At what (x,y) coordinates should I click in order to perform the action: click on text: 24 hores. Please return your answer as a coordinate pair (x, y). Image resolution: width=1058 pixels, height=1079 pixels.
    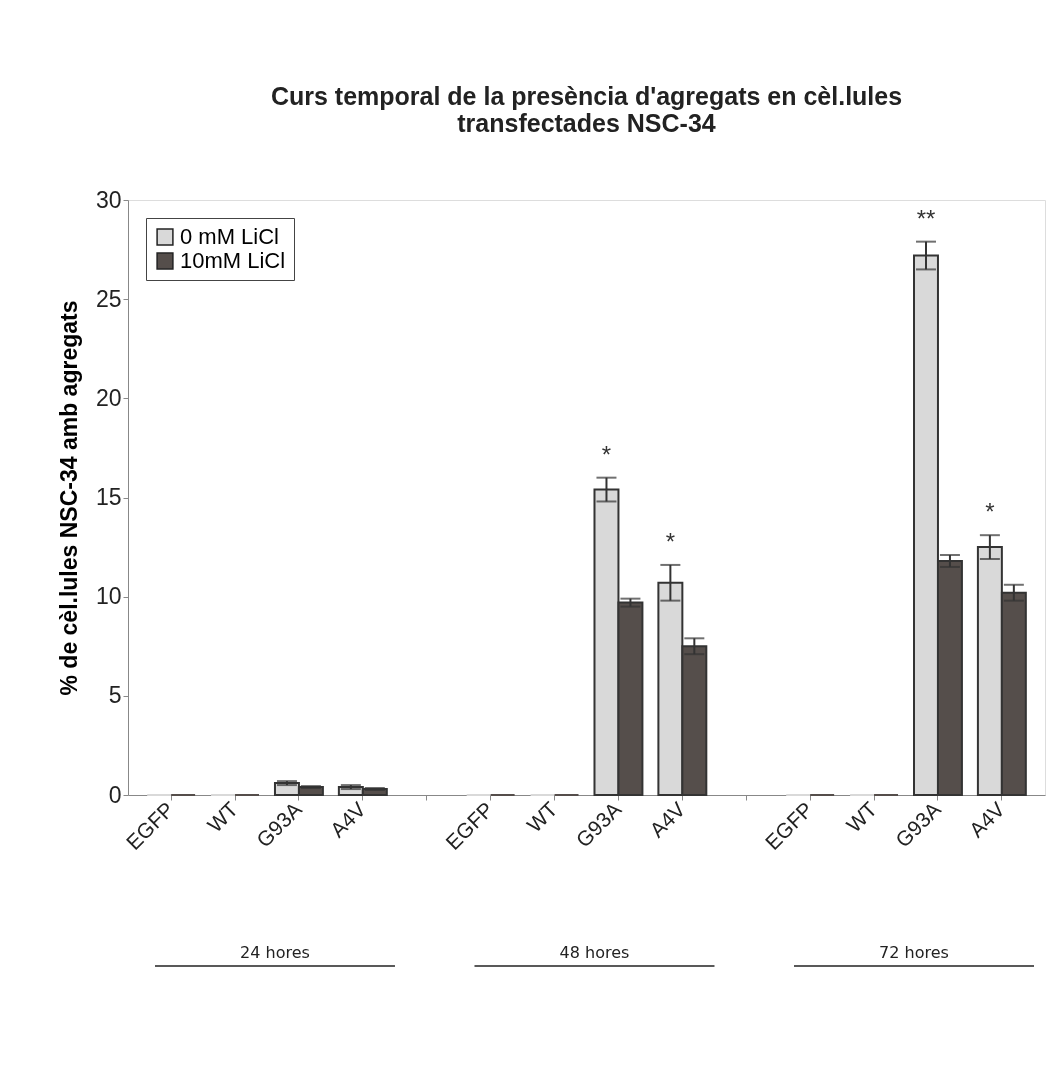
    Looking at the image, I should click on (275, 952).